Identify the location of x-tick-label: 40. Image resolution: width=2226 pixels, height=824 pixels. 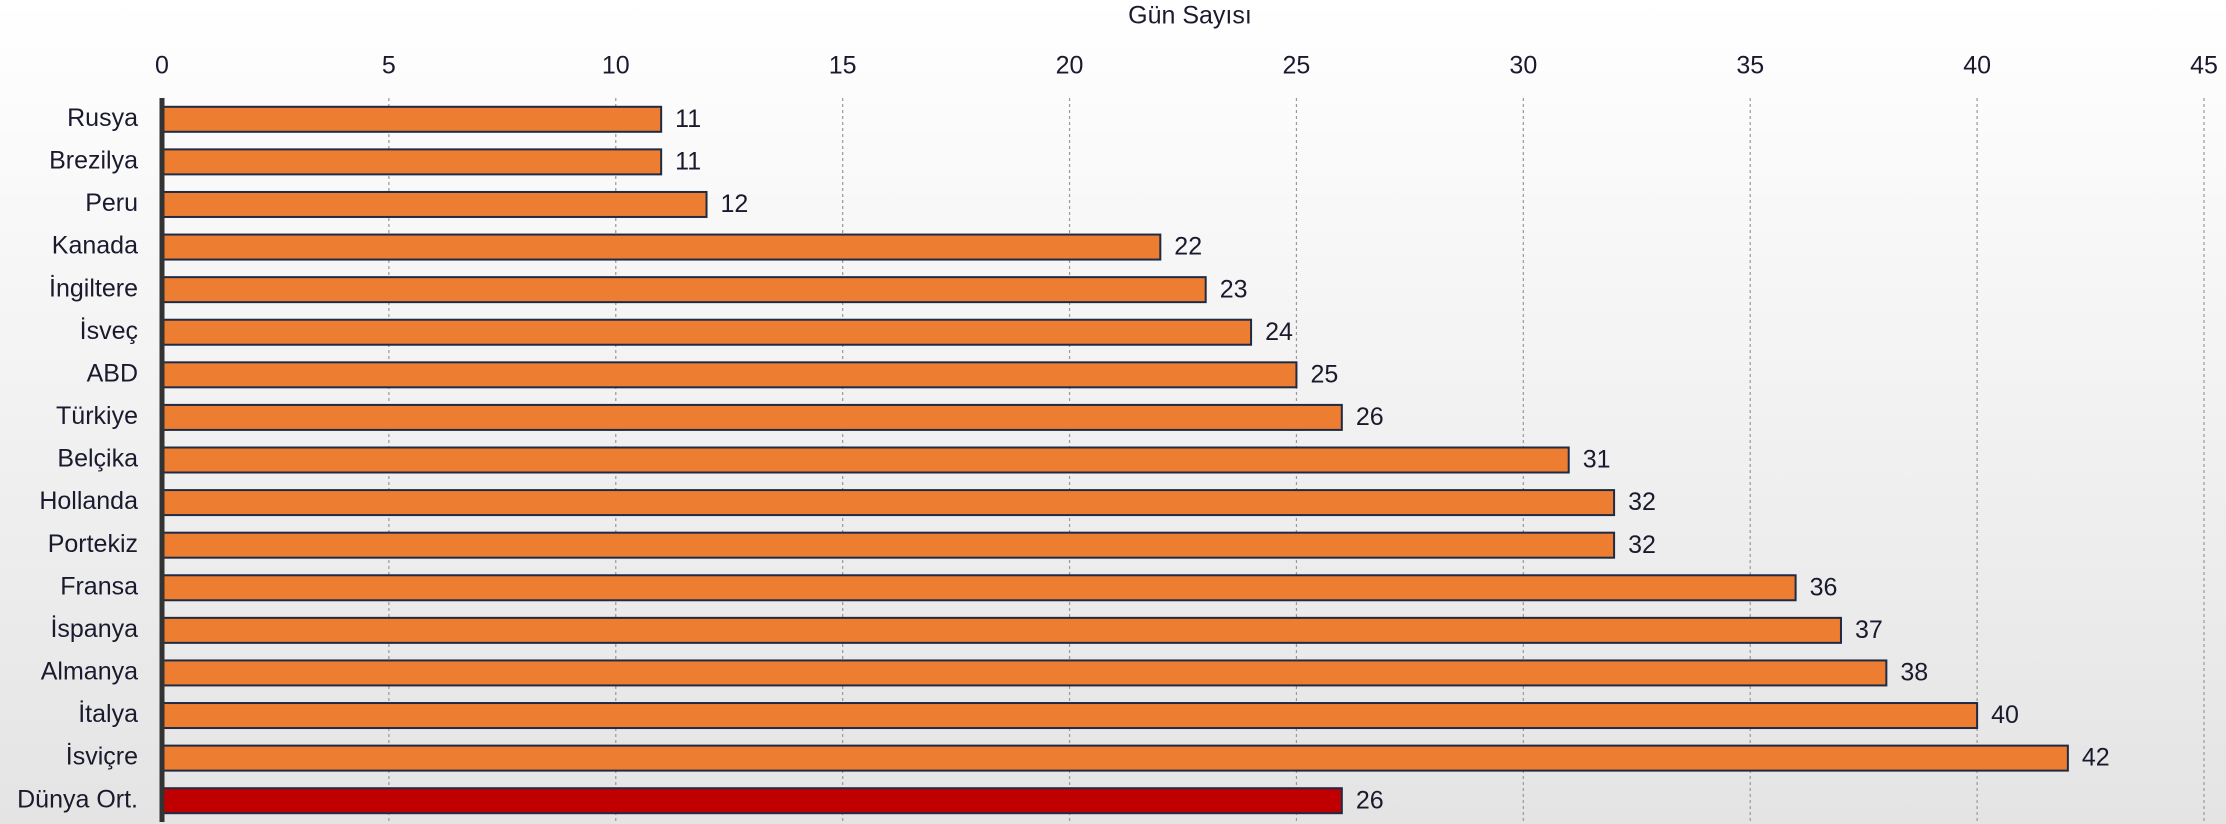
(1977, 66).